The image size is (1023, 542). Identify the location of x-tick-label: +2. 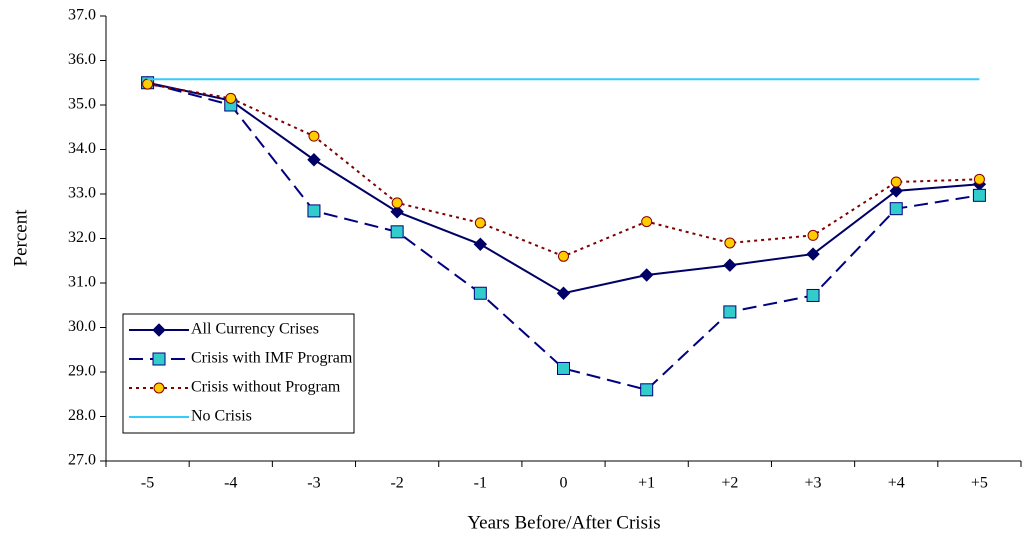
(729, 483).